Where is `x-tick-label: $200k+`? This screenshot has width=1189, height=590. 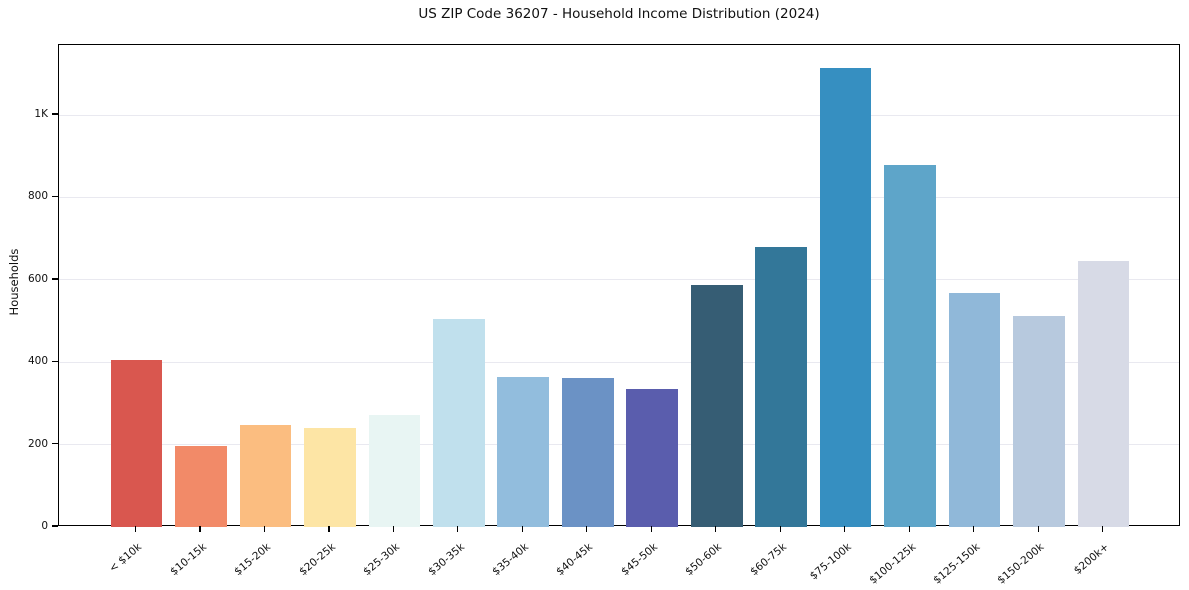
x-tick-label: $200k+ is located at coordinates (998, 556).